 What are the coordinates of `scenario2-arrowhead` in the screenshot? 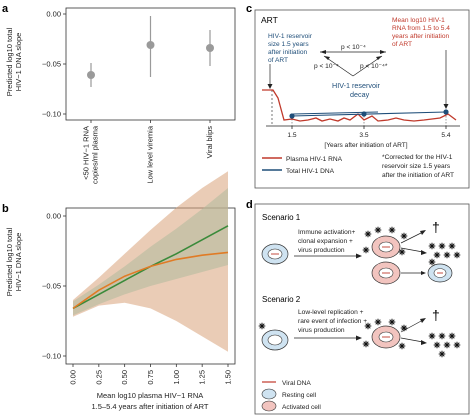 It's located at (359, 338).